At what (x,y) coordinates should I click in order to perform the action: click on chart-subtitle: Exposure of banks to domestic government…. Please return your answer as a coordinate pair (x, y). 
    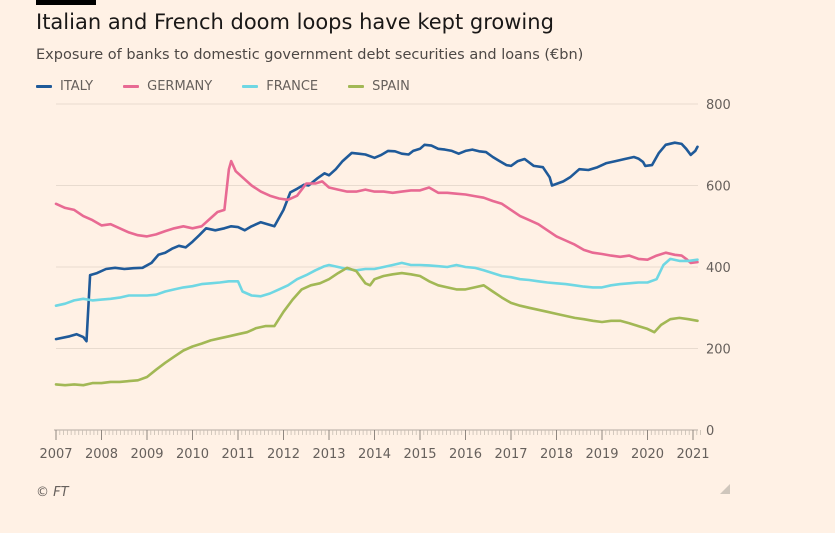
    Looking at the image, I should click on (310, 55).